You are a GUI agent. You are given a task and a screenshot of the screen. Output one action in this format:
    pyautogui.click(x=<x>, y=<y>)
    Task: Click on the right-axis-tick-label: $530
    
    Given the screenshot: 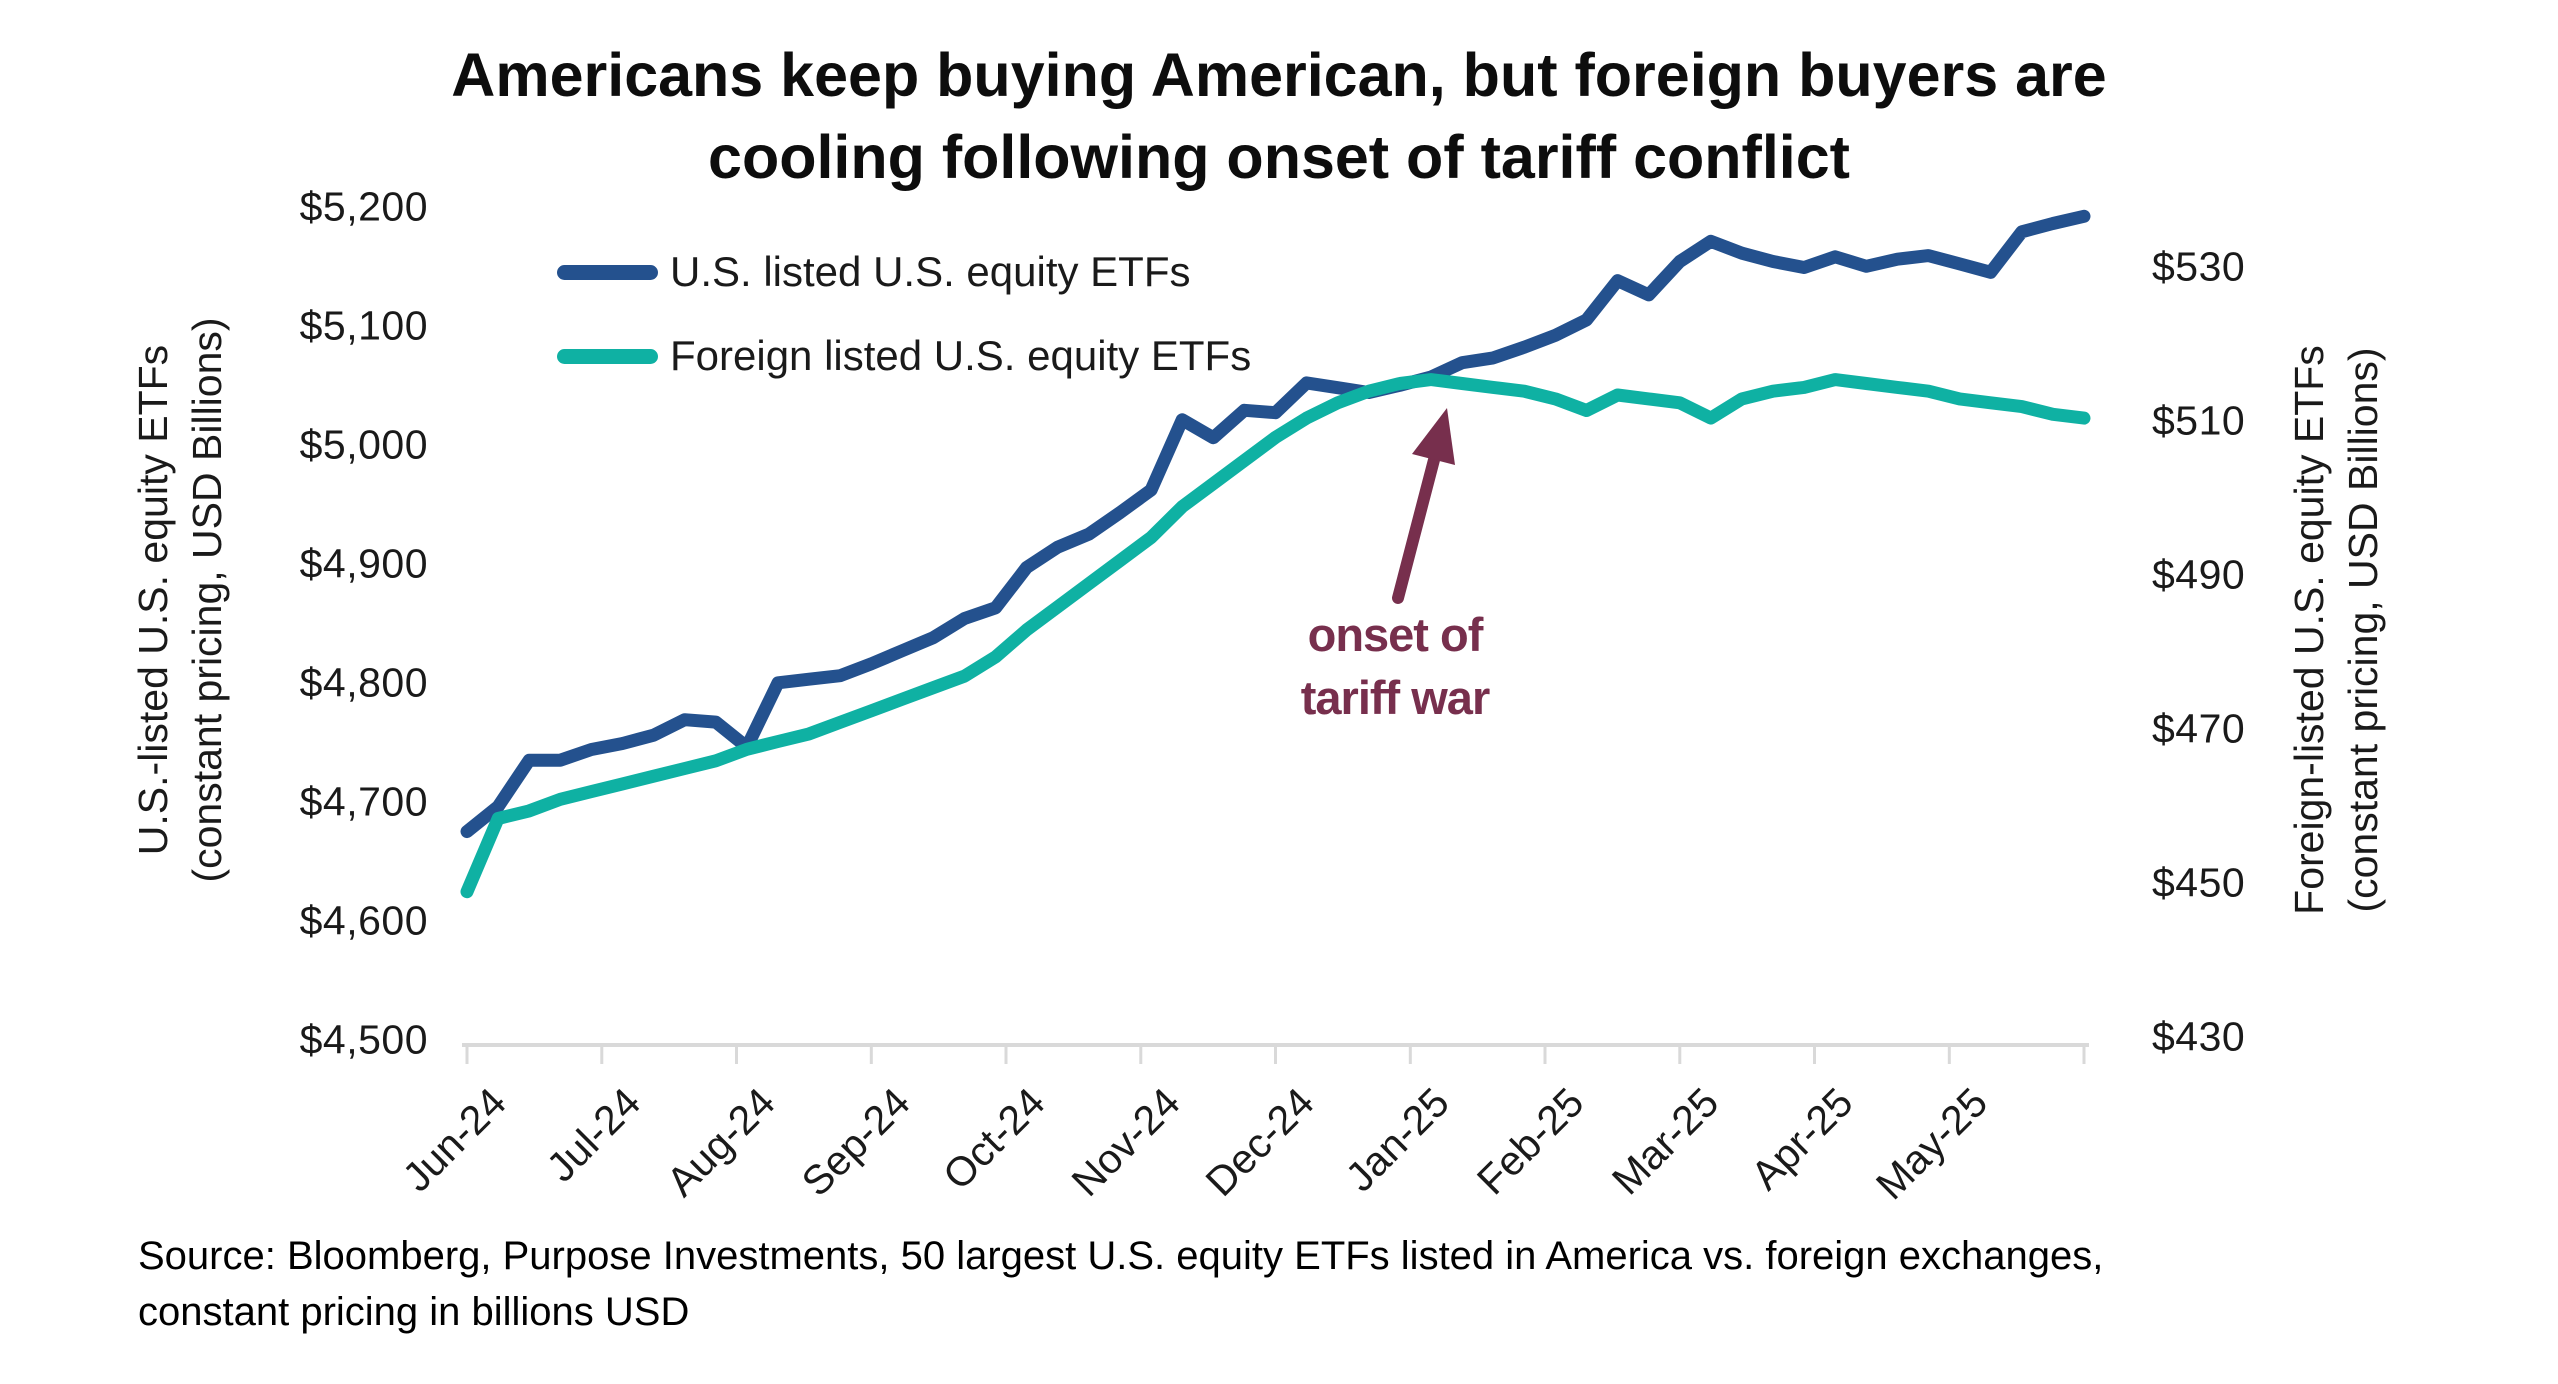 What is the action you would take?
    pyautogui.click(x=2199, y=266)
    